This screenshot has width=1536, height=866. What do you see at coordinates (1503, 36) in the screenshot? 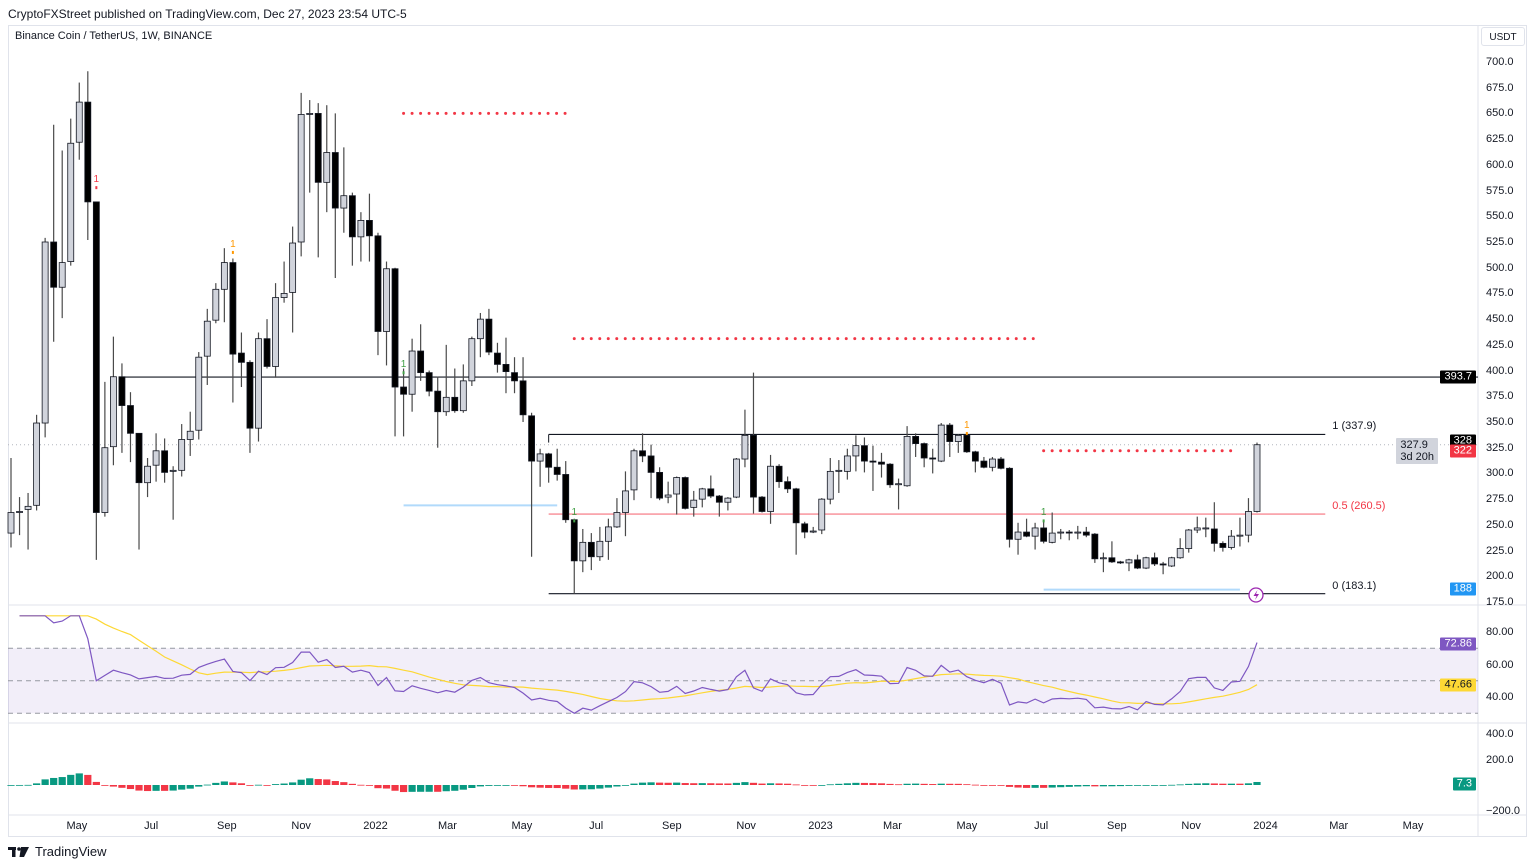
I see `currency-button: USDT` at bounding box center [1503, 36].